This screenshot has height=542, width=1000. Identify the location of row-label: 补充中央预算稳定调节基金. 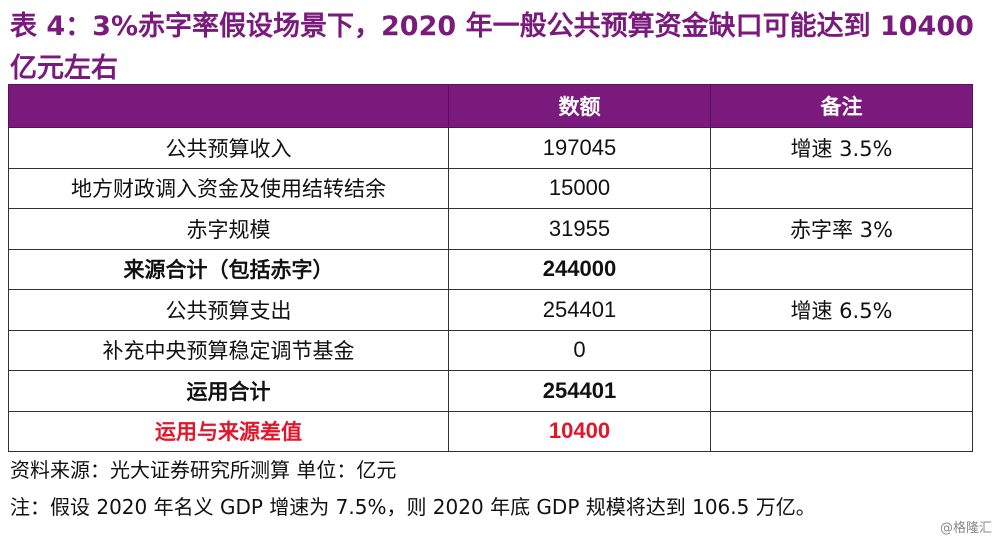
(228, 350).